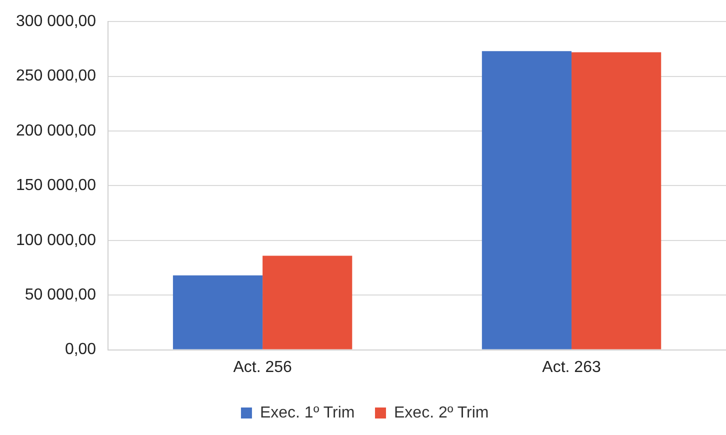 Image resolution: width=726 pixels, height=435 pixels. I want to click on y-tick-label: 300 000,00, so click(56, 21).